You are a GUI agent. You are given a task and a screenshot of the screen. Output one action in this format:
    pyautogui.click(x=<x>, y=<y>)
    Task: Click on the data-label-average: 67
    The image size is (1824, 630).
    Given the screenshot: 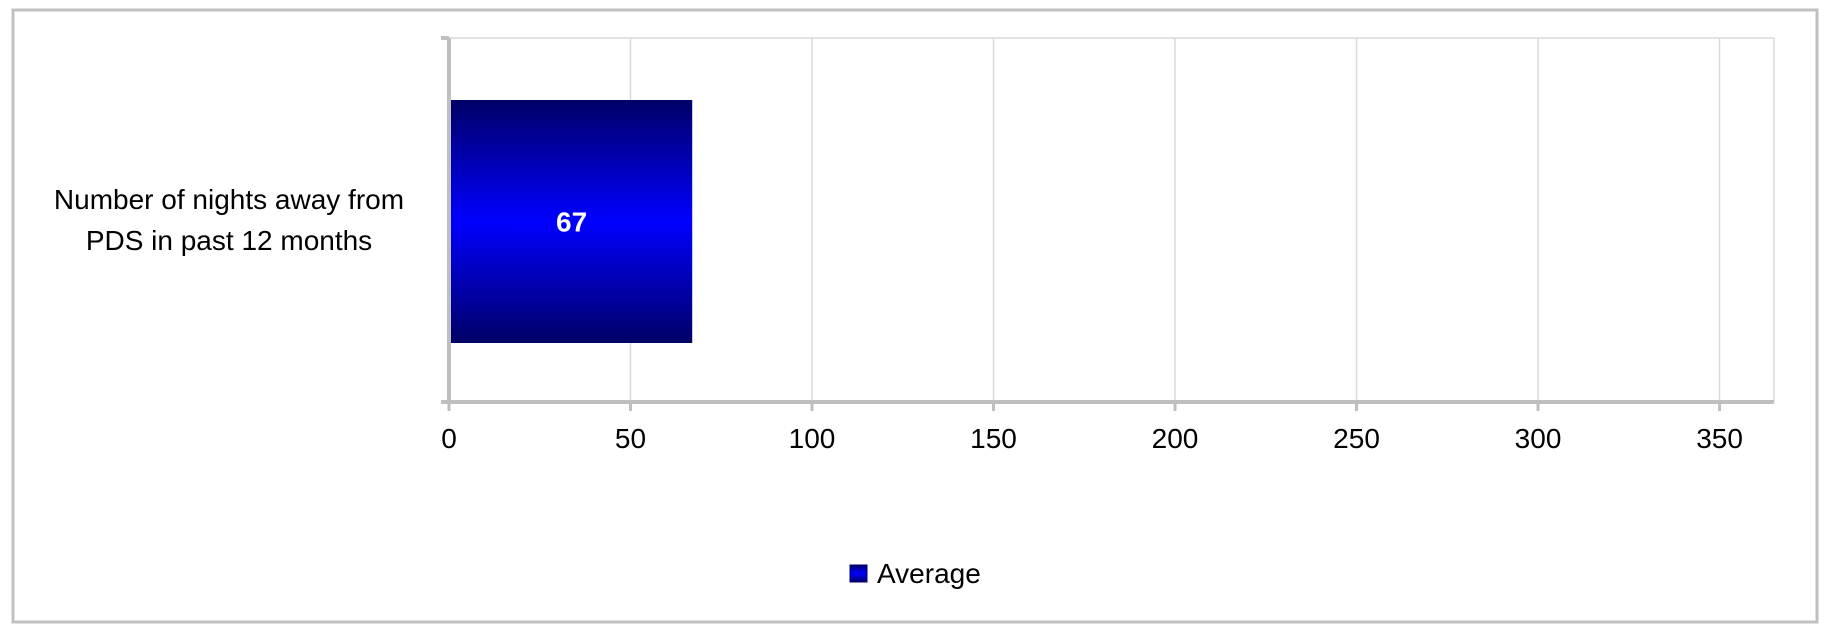 What is the action you would take?
    pyautogui.click(x=571, y=222)
    